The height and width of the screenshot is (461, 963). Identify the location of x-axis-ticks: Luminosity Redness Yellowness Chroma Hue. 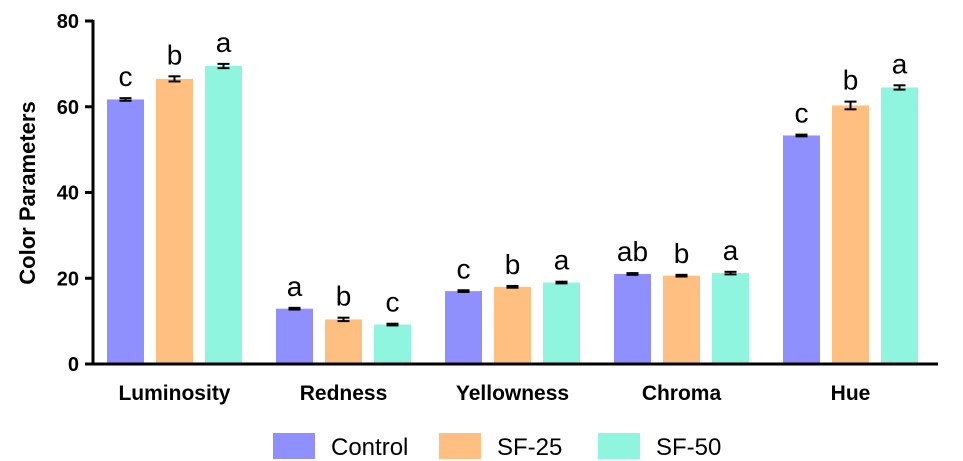
(494, 393).